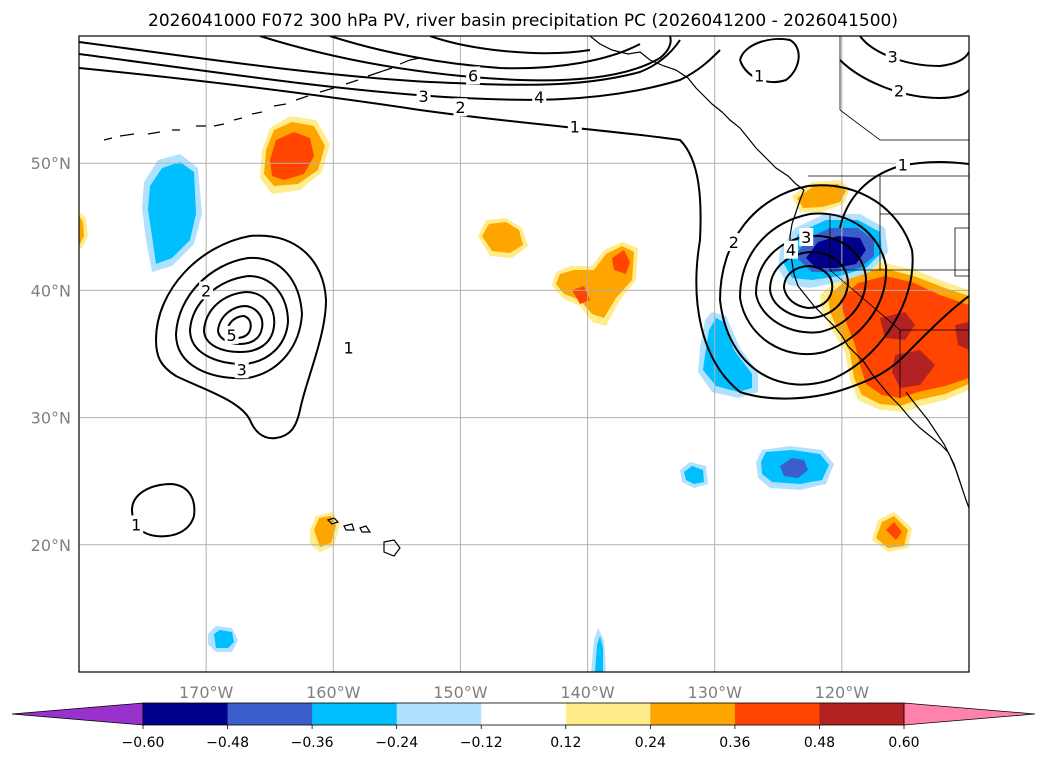 The height and width of the screenshot is (765, 1047). What do you see at coordinates (292, 156) in the screenshot?
I see `precip-region-northwest-red` at bounding box center [292, 156].